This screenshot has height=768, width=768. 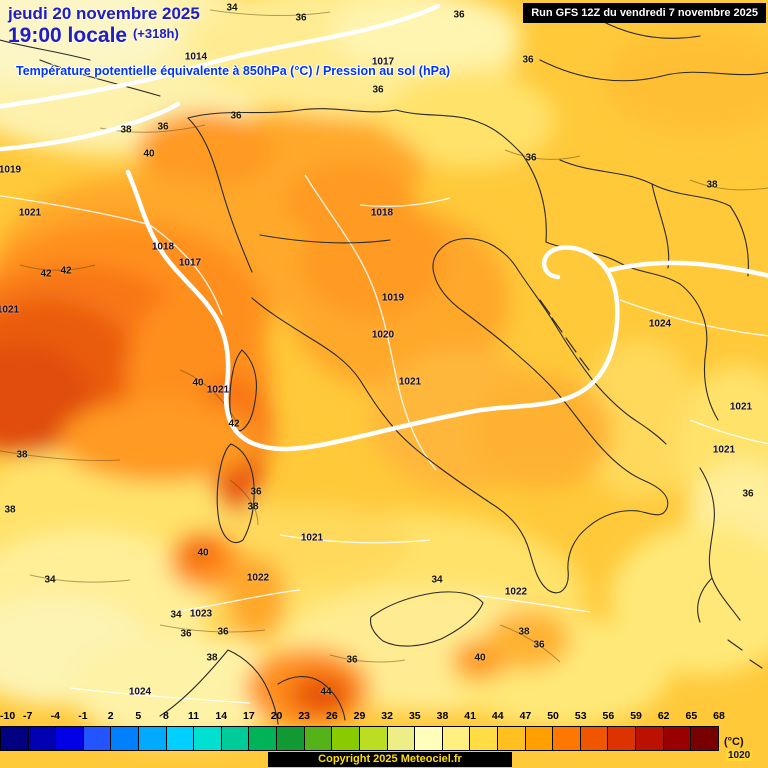 What do you see at coordinates (166, 716) in the screenshot?
I see `scale-tick-label: 8` at bounding box center [166, 716].